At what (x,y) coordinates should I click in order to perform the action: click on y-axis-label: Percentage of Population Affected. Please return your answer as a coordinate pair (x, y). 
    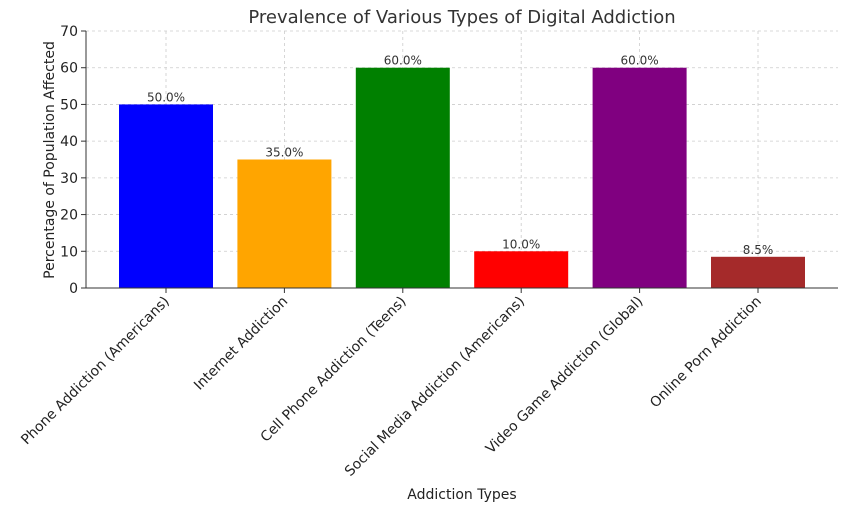
    Looking at the image, I should click on (50, 160).